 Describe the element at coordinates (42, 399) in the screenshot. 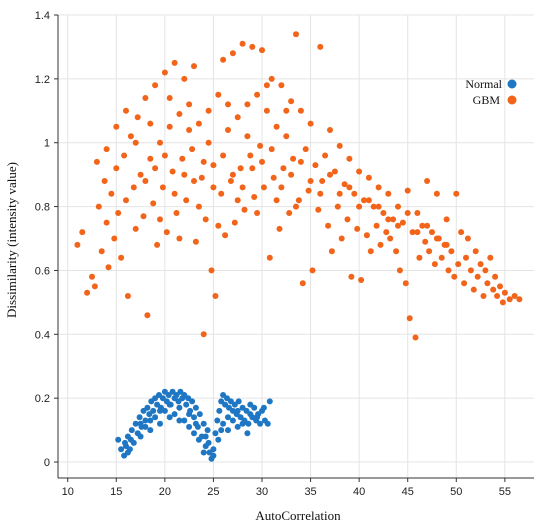

I see `y-tick-label: 0.2` at that location.